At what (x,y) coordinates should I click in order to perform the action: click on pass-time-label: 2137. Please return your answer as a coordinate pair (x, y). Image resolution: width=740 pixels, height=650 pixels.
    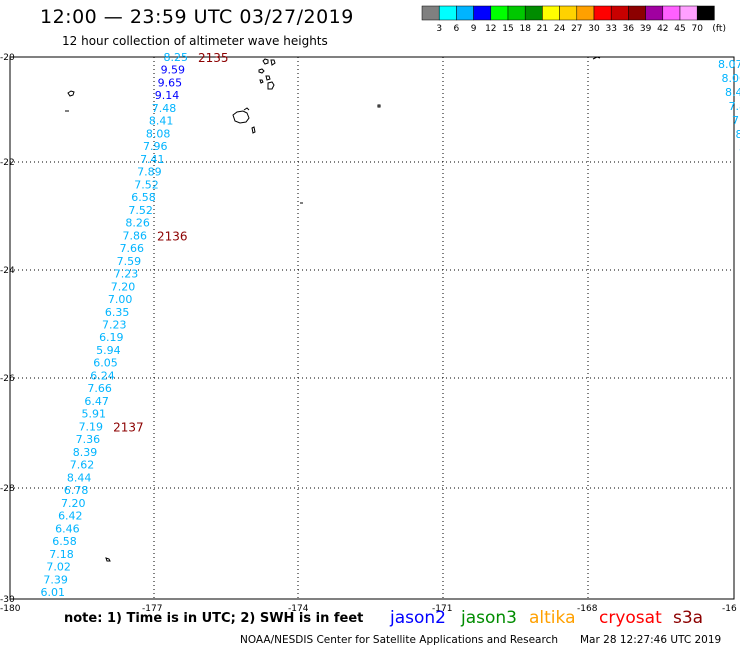
    Looking at the image, I should click on (128, 427).